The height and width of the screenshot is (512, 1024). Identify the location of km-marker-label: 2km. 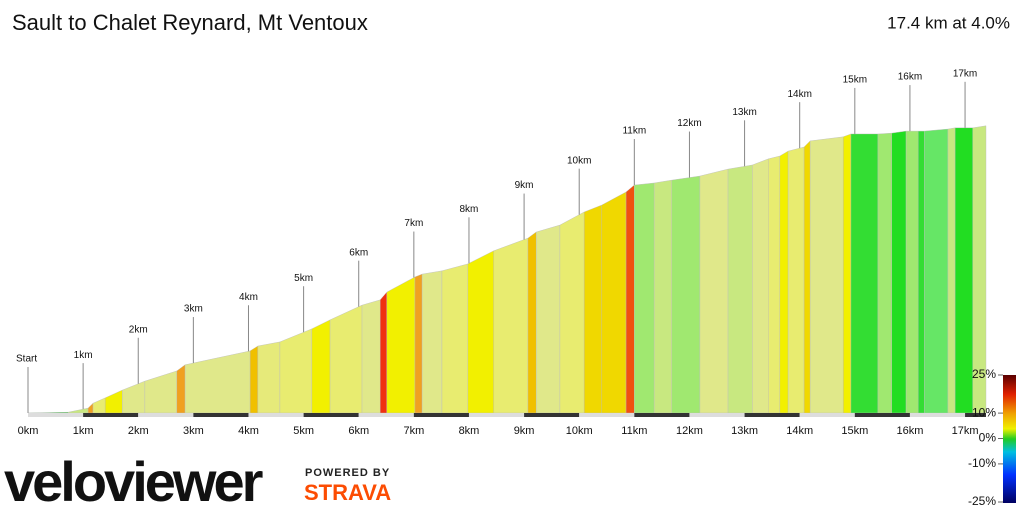
(138, 329).